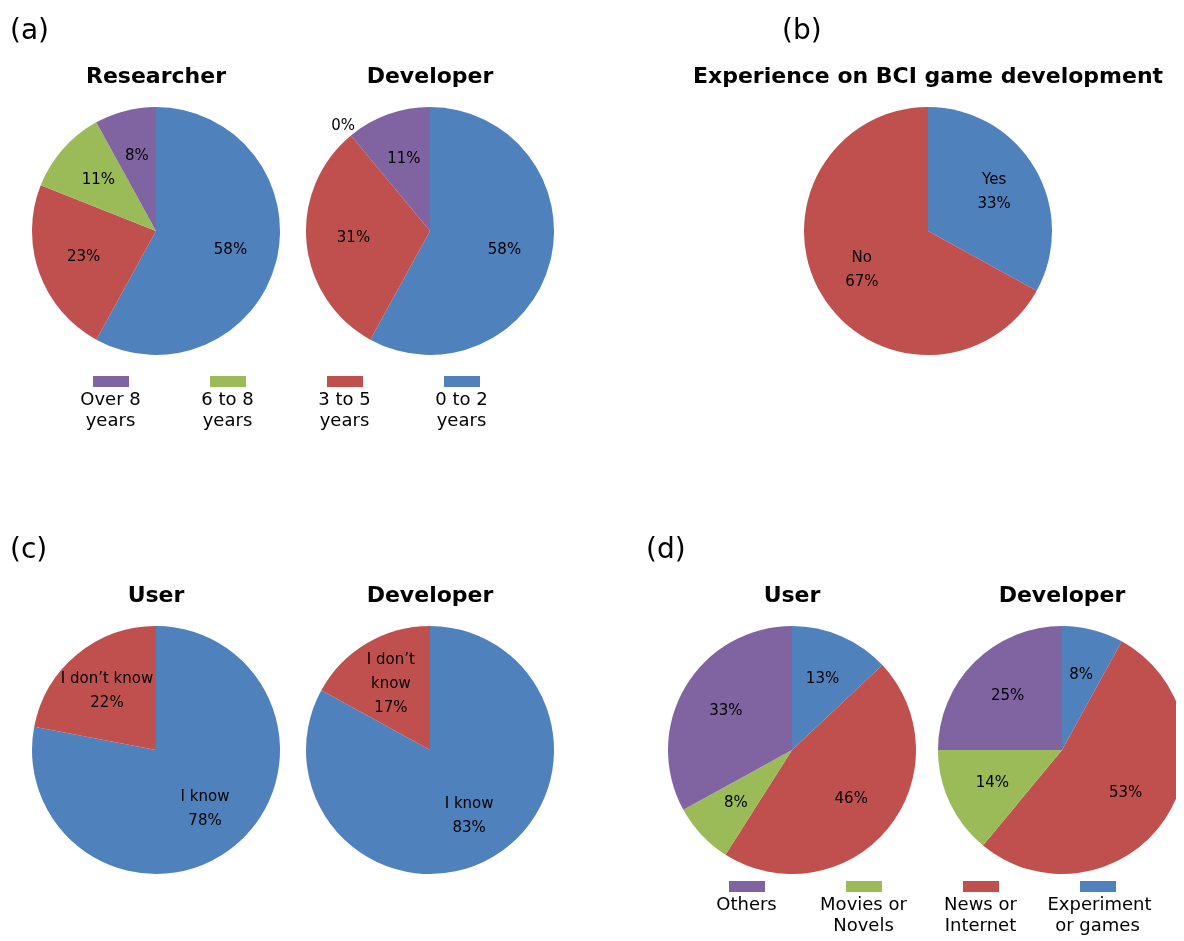 This screenshot has height=941, width=1184. Describe the element at coordinates (863, 914) in the screenshot. I see `legend-label: Movies or Novels` at that location.